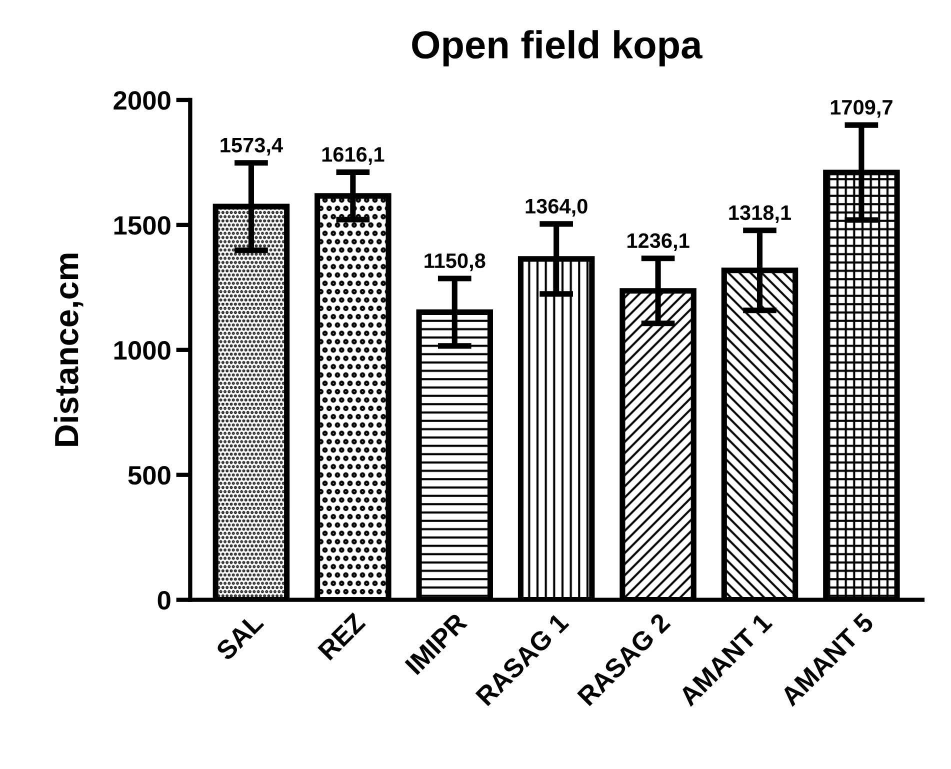 The width and height of the screenshot is (951, 769). What do you see at coordinates (69, 350) in the screenshot?
I see `y-axis-title: Distance,cm` at bounding box center [69, 350].